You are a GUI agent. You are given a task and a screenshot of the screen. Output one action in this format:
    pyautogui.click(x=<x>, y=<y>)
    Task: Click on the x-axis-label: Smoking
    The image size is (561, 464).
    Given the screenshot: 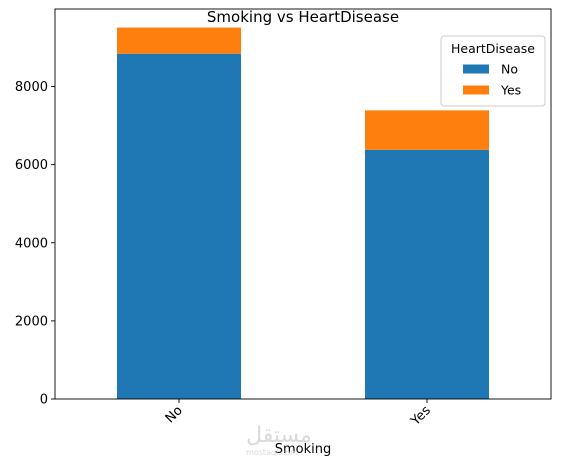 What is the action you would take?
    pyautogui.click(x=303, y=449)
    